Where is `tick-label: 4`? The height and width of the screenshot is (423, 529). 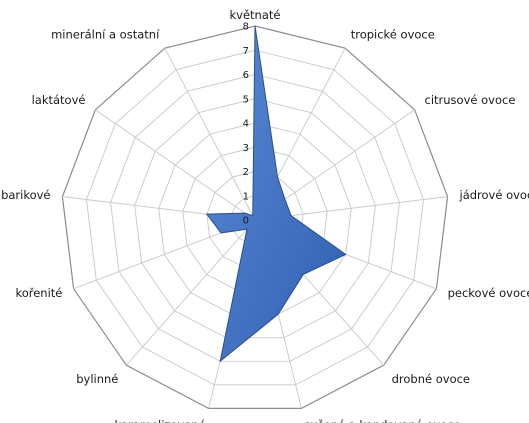 tick-label: 4 is located at coordinates (246, 124).